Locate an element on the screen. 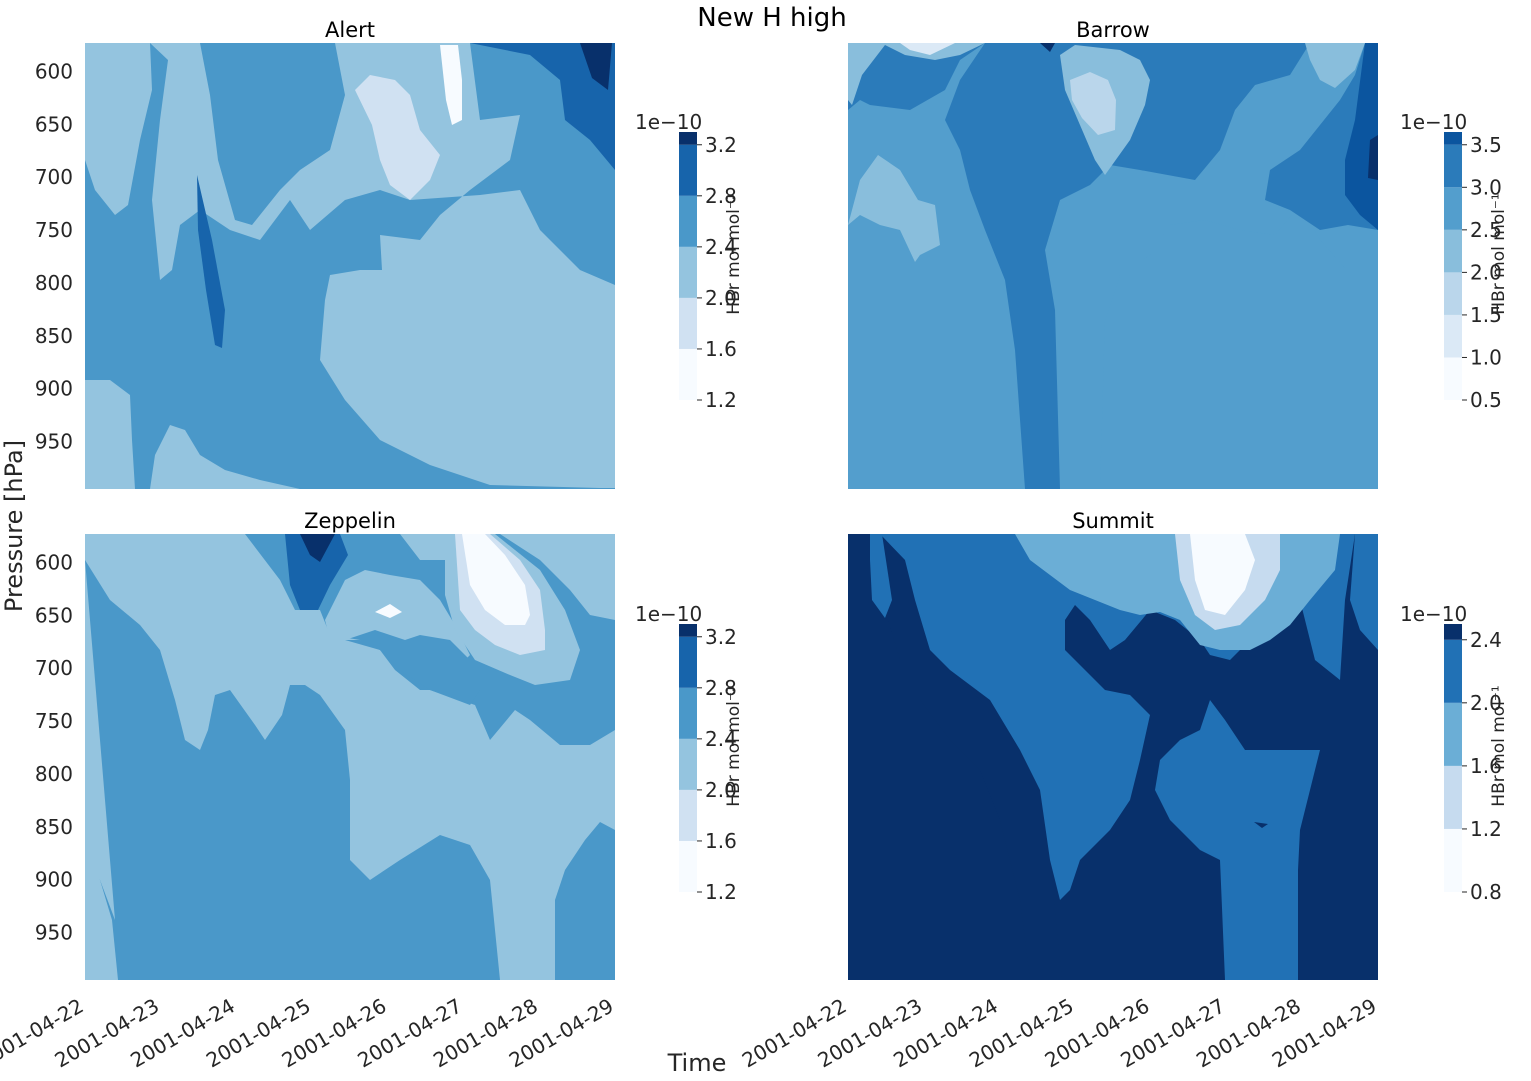  panel-title: Zeppelin is located at coordinates (350, 521).